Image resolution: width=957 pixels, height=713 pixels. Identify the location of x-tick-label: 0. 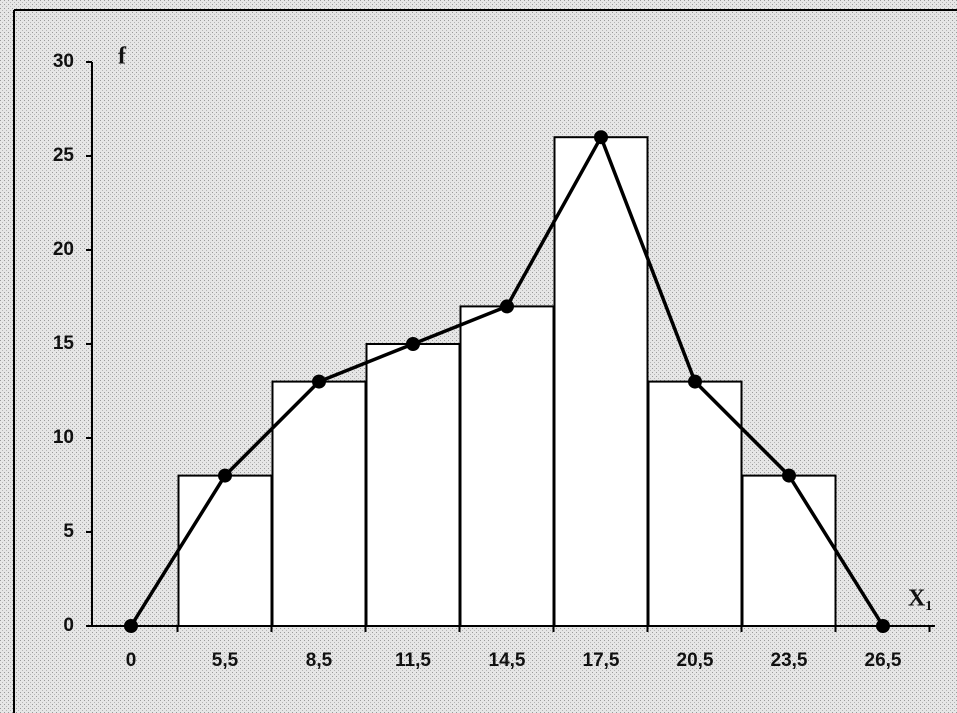
(131, 660).